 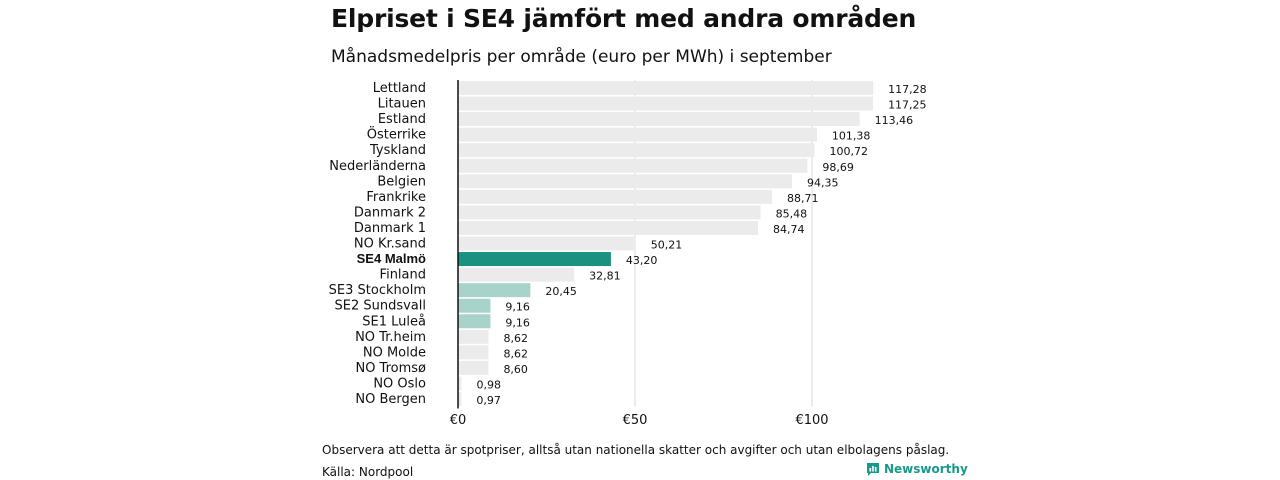 I want to click on x-tick-label: €0, so click(x=458, y=420).